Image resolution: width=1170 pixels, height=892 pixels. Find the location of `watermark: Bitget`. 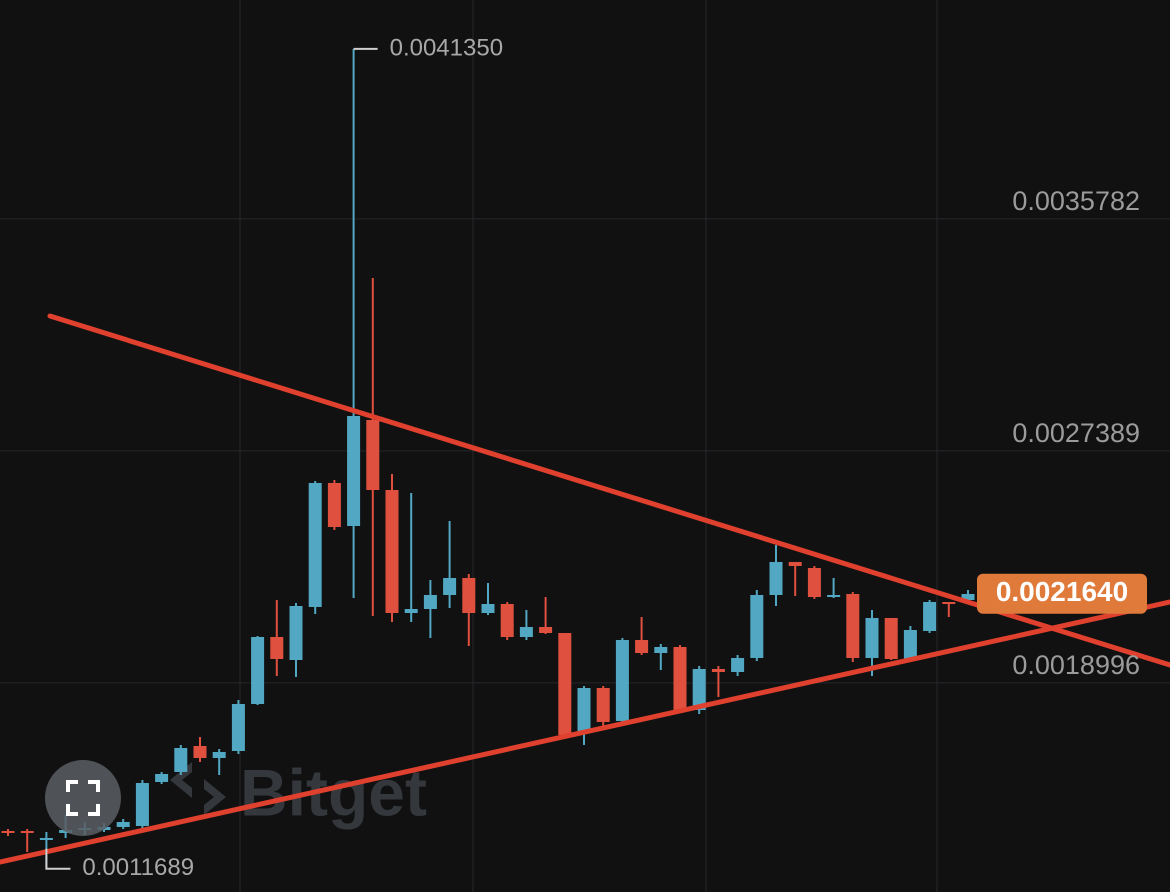

watermark: Bitget is located at coordinates (298, 792).